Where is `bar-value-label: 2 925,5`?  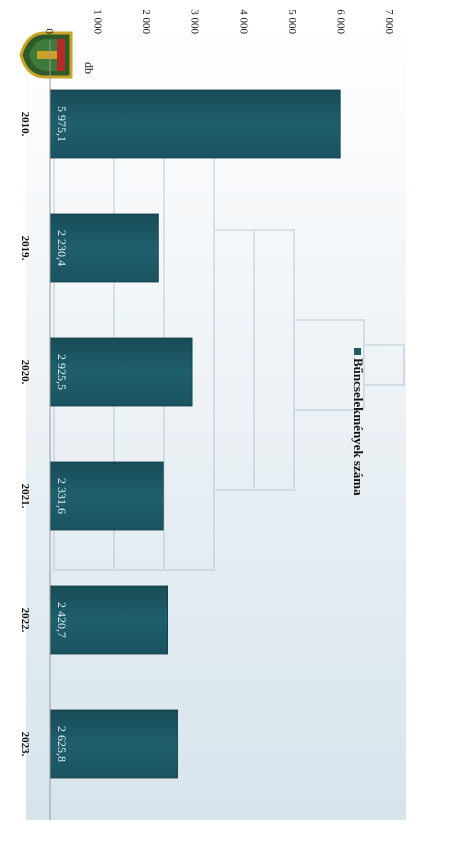
bar-value-label: 2 925,5 is located at coordinates (62, 372).